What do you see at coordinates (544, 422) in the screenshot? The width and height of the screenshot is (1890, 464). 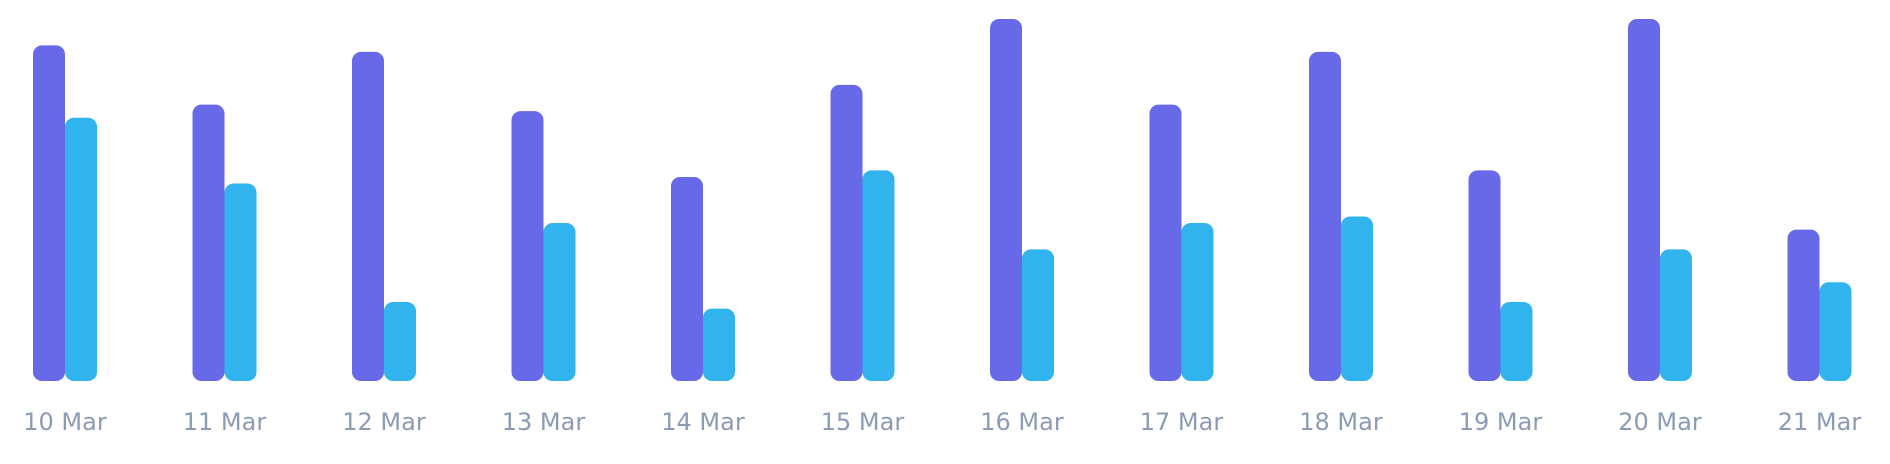 I see `x-tick-label: 13 Mar` at bounding box center [544, 422].